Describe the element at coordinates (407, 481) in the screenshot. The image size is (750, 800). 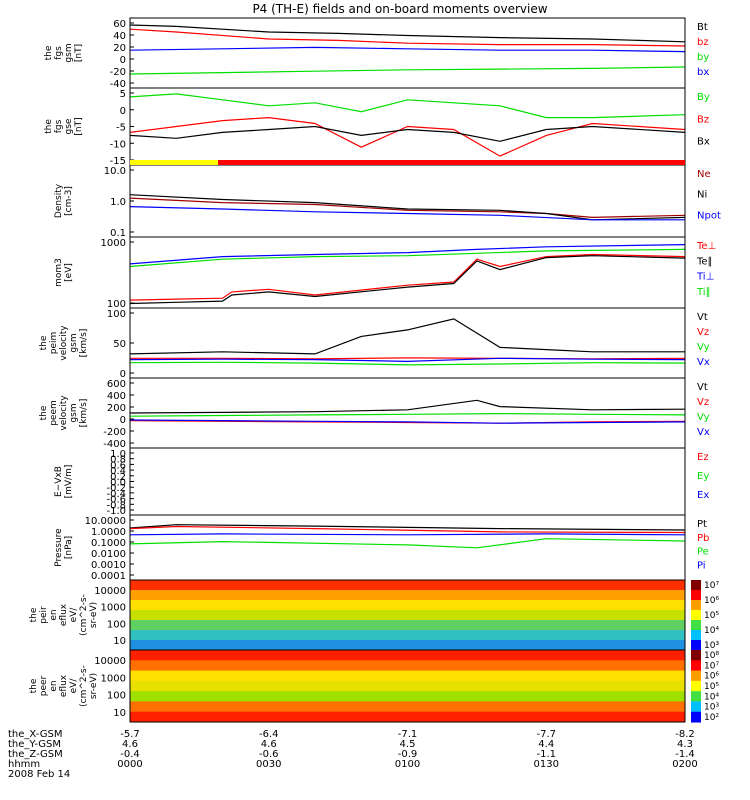
I see `panel-frame` at that location.